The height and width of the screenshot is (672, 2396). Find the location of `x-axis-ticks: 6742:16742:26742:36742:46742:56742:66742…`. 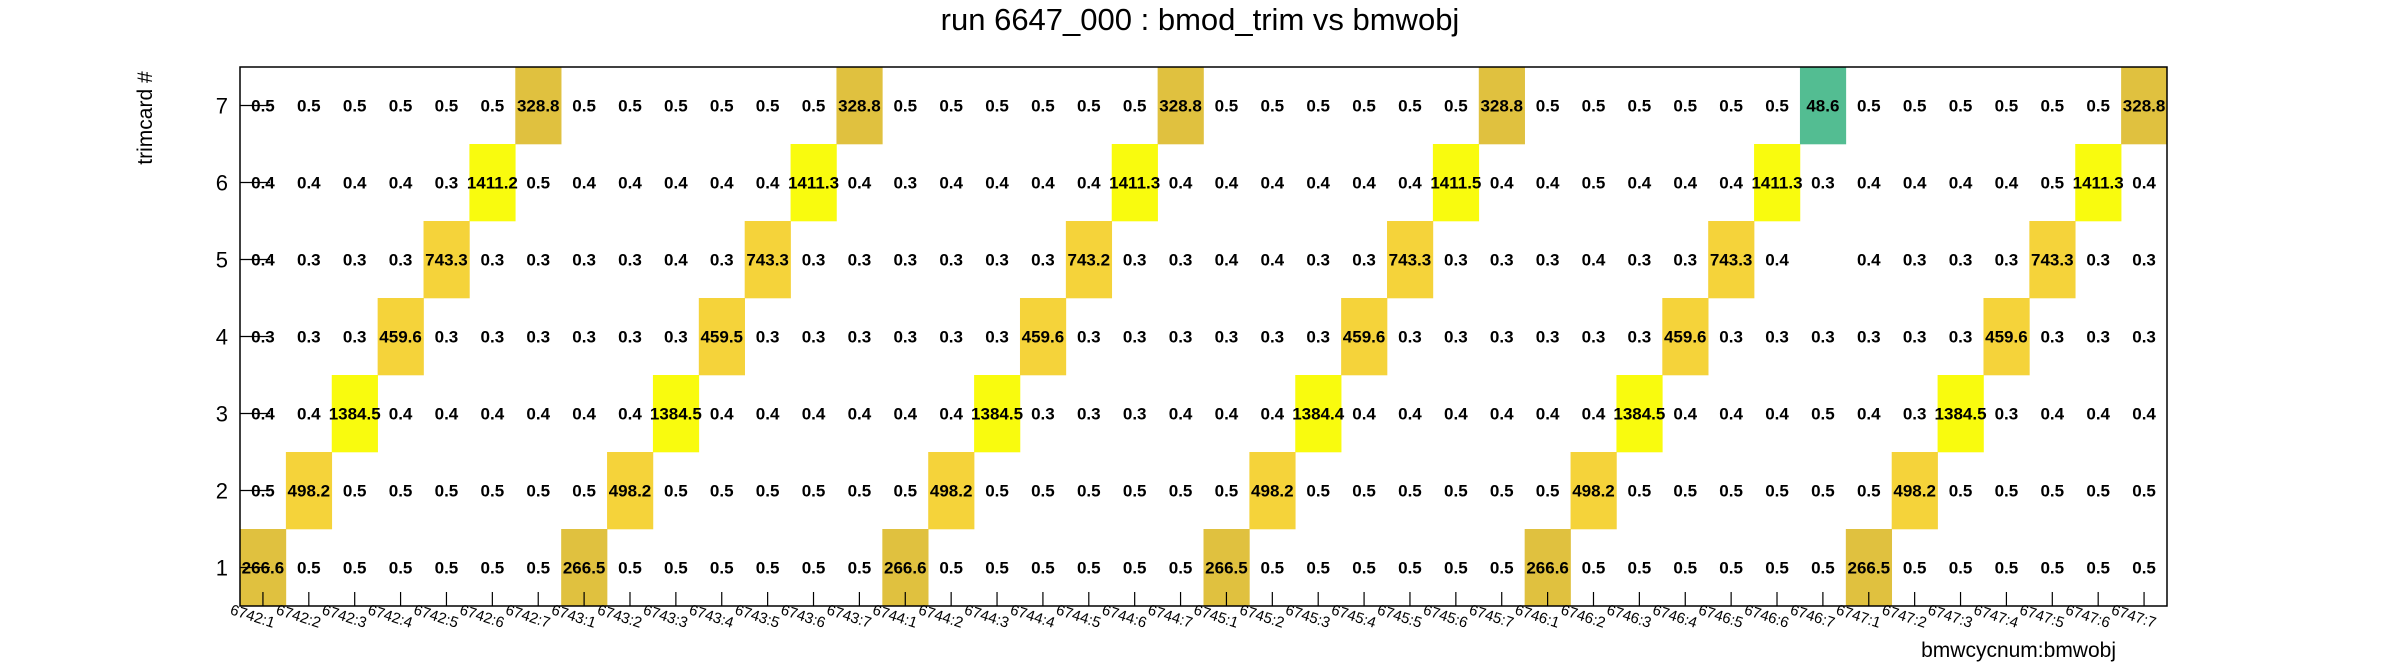

x-axis-ticks: 6742:16742:26742:36742:46742:56742:66742… is located at coordinates (1193, 612).